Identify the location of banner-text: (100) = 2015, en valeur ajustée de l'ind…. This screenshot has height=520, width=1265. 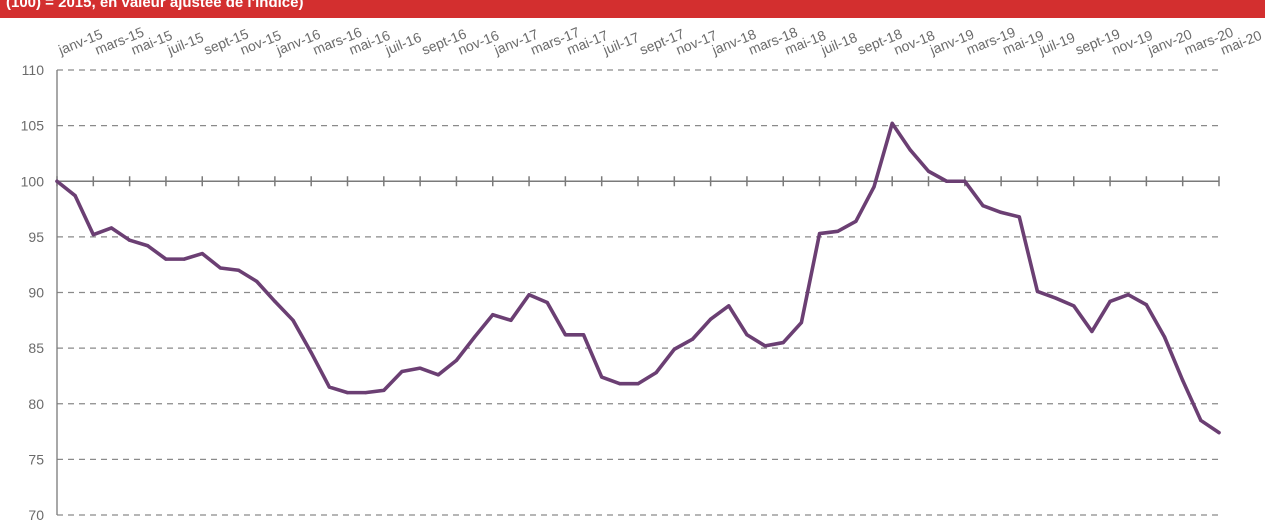
(155, 5).